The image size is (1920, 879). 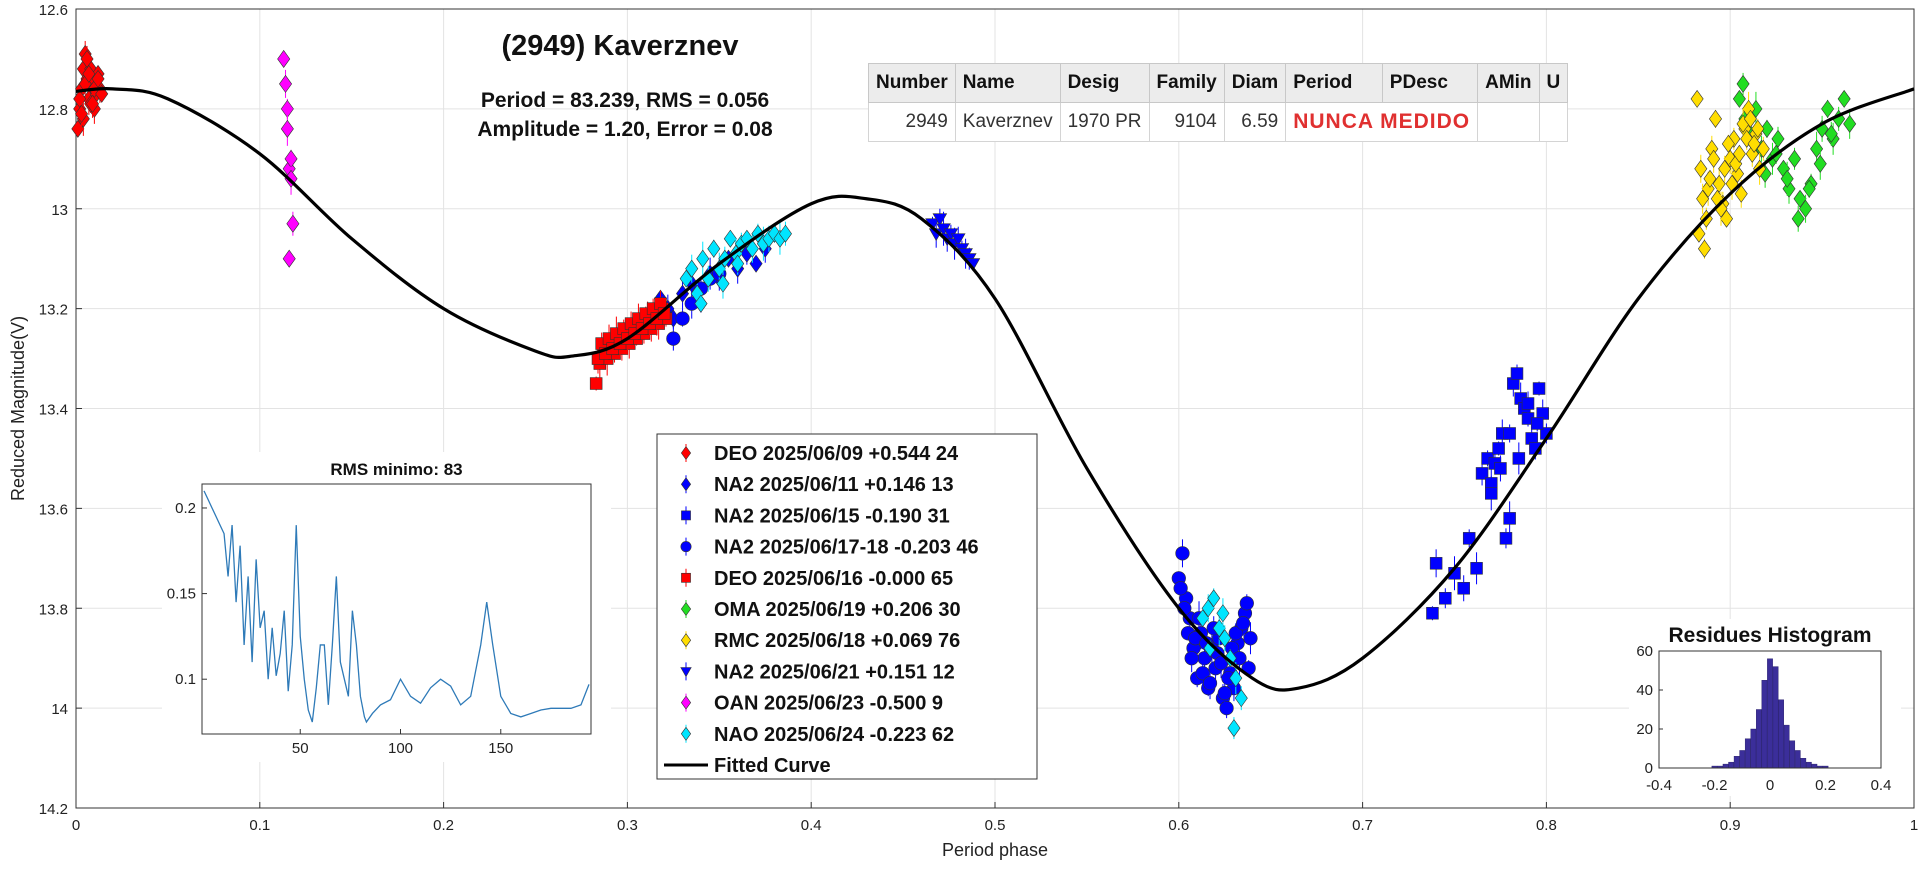 I want to click on x-tick-label: 0.7, so click(x=1362, y=825).